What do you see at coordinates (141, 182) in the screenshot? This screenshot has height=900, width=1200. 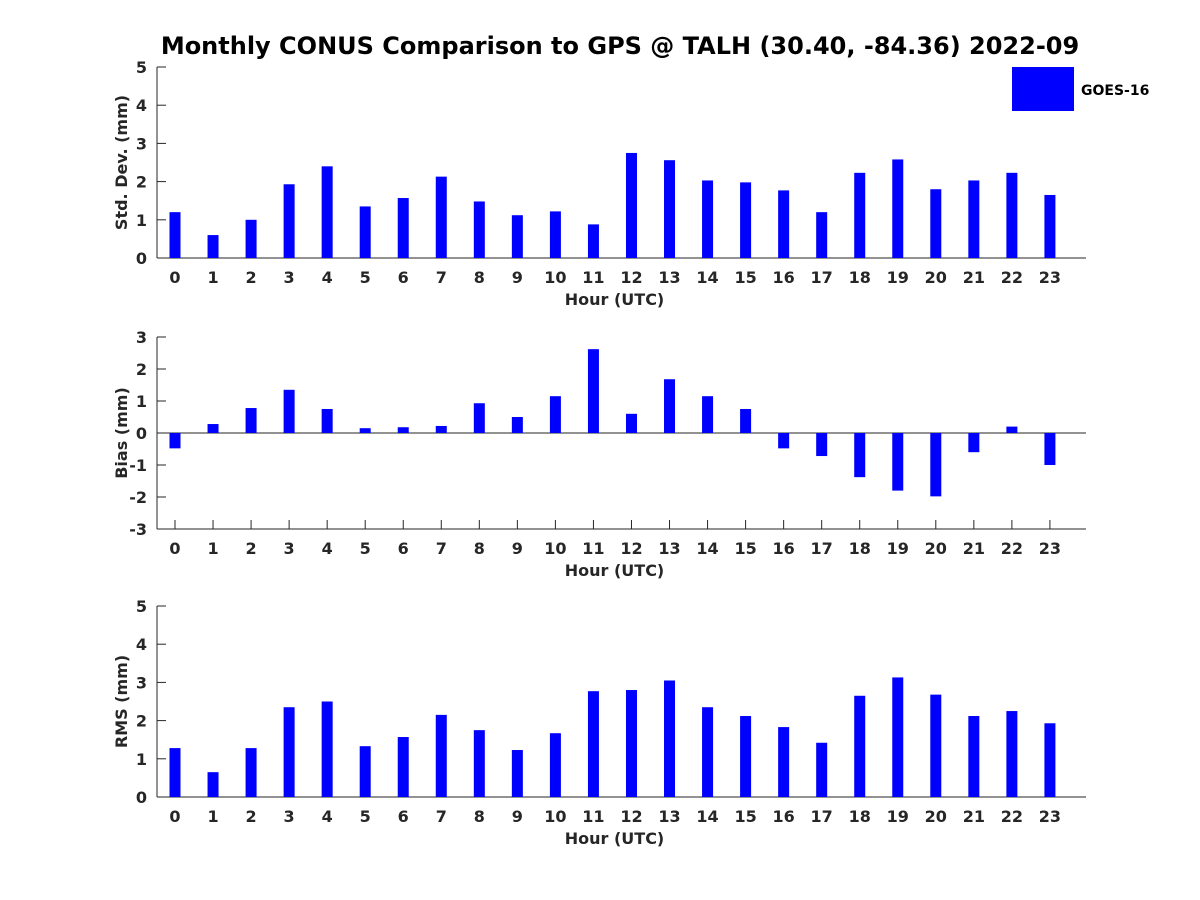 I see `y-tick-label: 2` at bounding box center [141, 182].